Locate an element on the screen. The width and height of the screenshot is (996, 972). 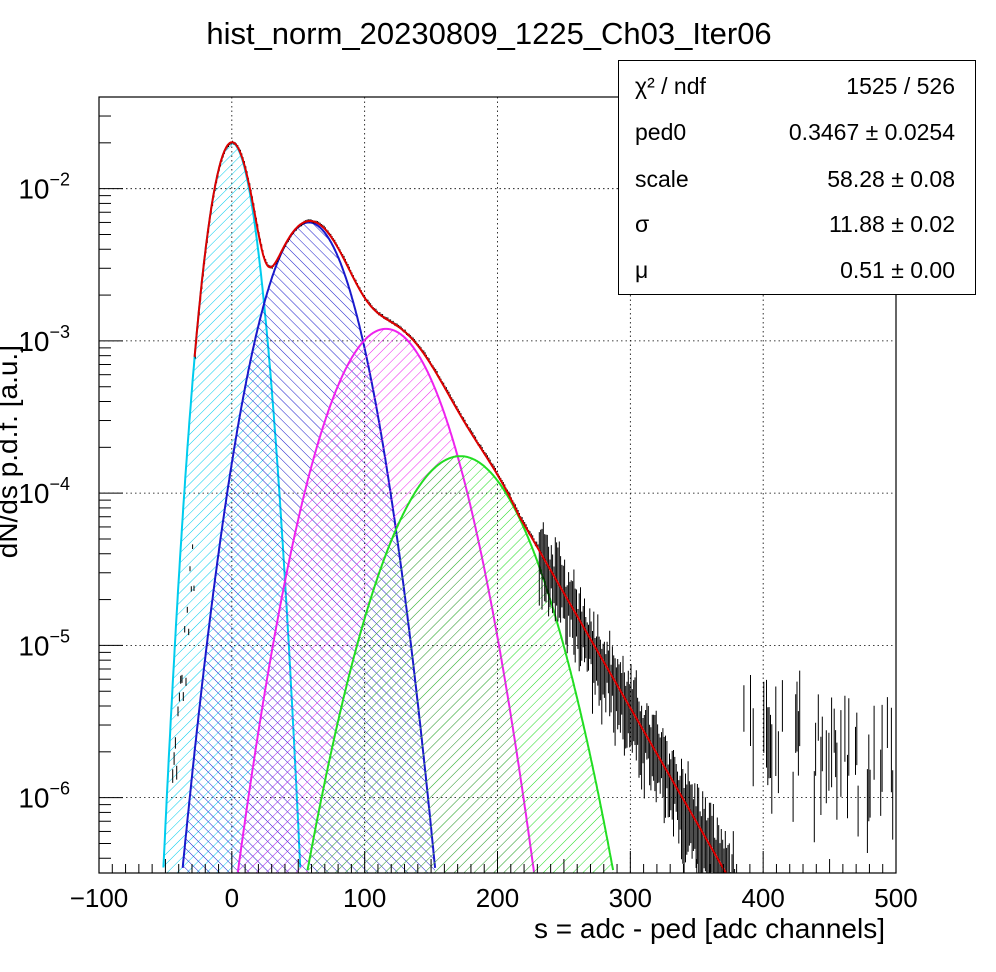
x-tick-label: 400 is located at coordinates (762, 898).